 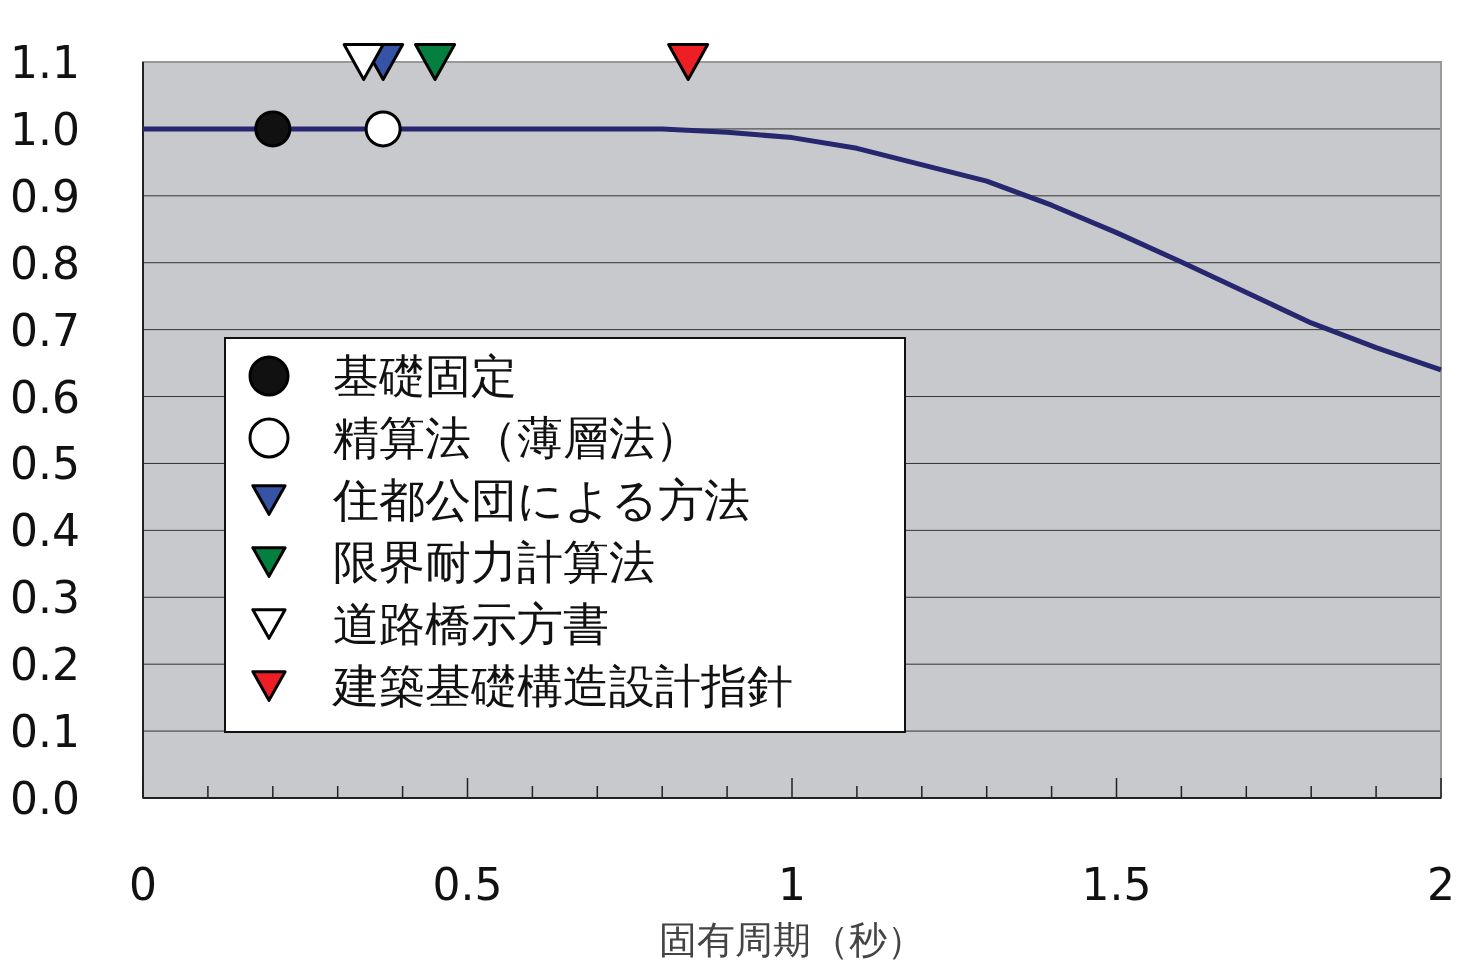 What do you see at coordinates (45, 732) in the screenshot?
I see `y-tick-label: 0.1` at bounding box center [45, 732].